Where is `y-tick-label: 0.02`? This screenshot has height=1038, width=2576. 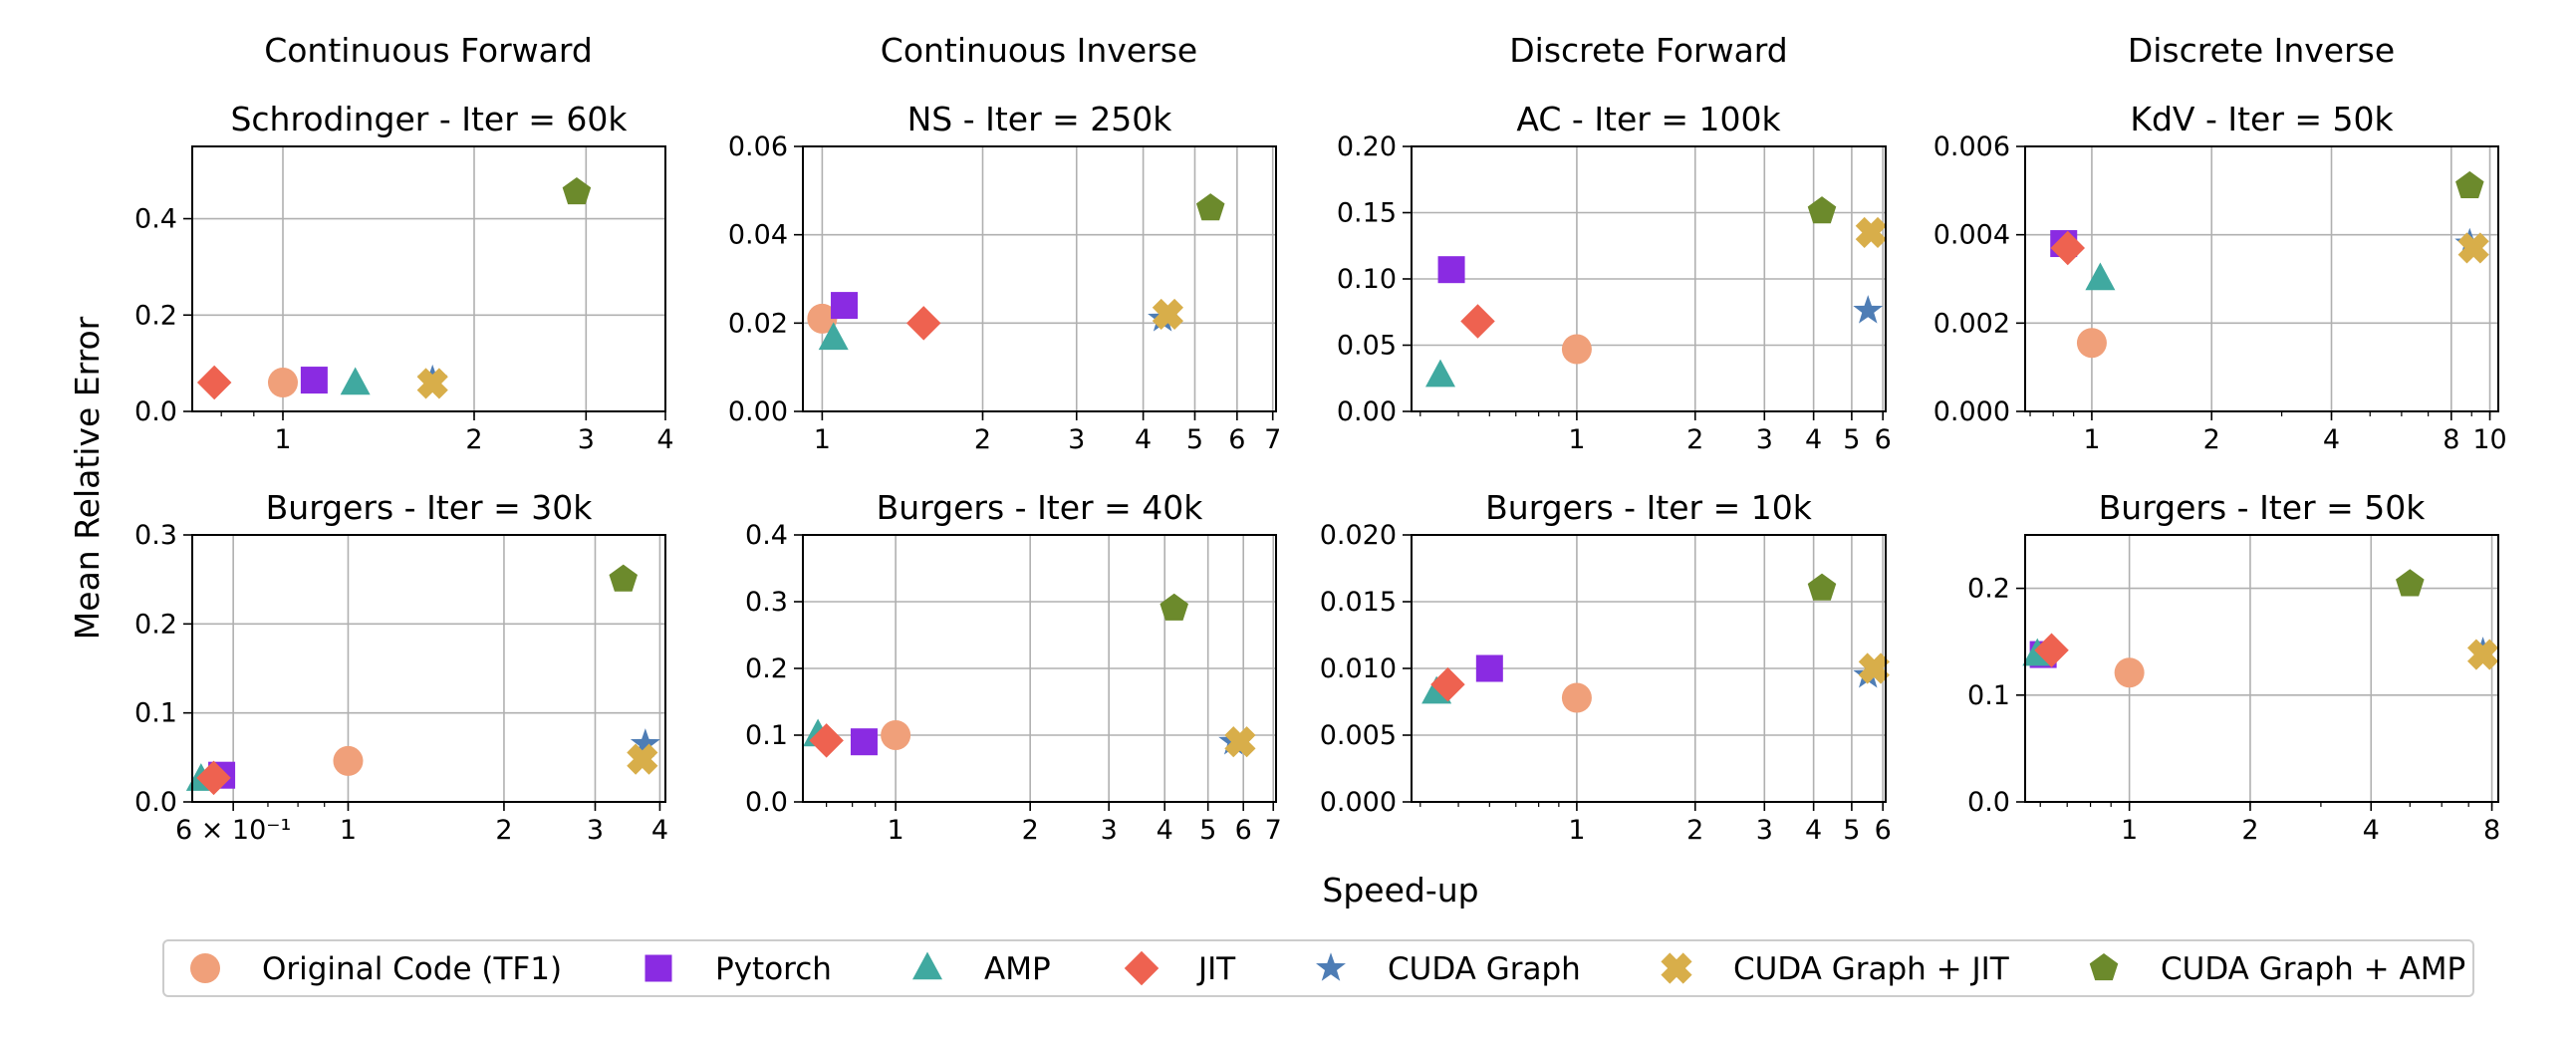
y-tick-label: 0.02 is located at coordinates (758, 324).